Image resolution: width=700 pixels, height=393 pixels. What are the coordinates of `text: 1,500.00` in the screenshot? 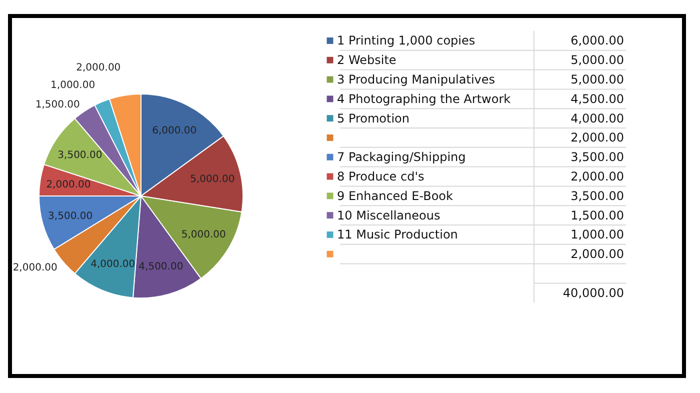 It's located at (597, 215).